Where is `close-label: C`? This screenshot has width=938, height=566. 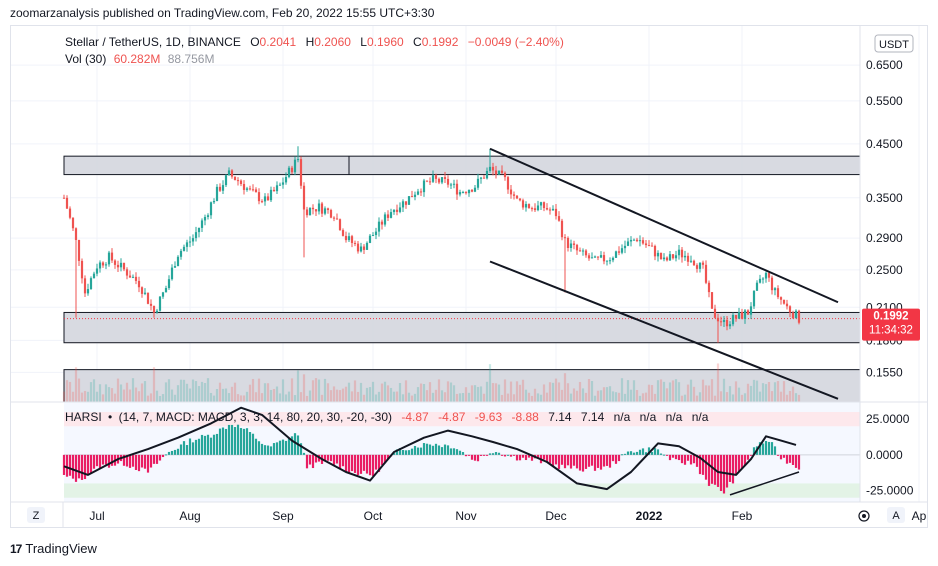 close-label: C is located at coordinates (417, 42).